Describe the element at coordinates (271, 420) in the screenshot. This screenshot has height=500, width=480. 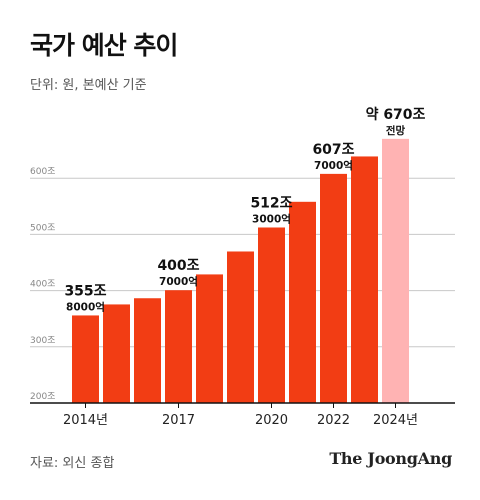
I see `x-tick-label: 2020` at that location.